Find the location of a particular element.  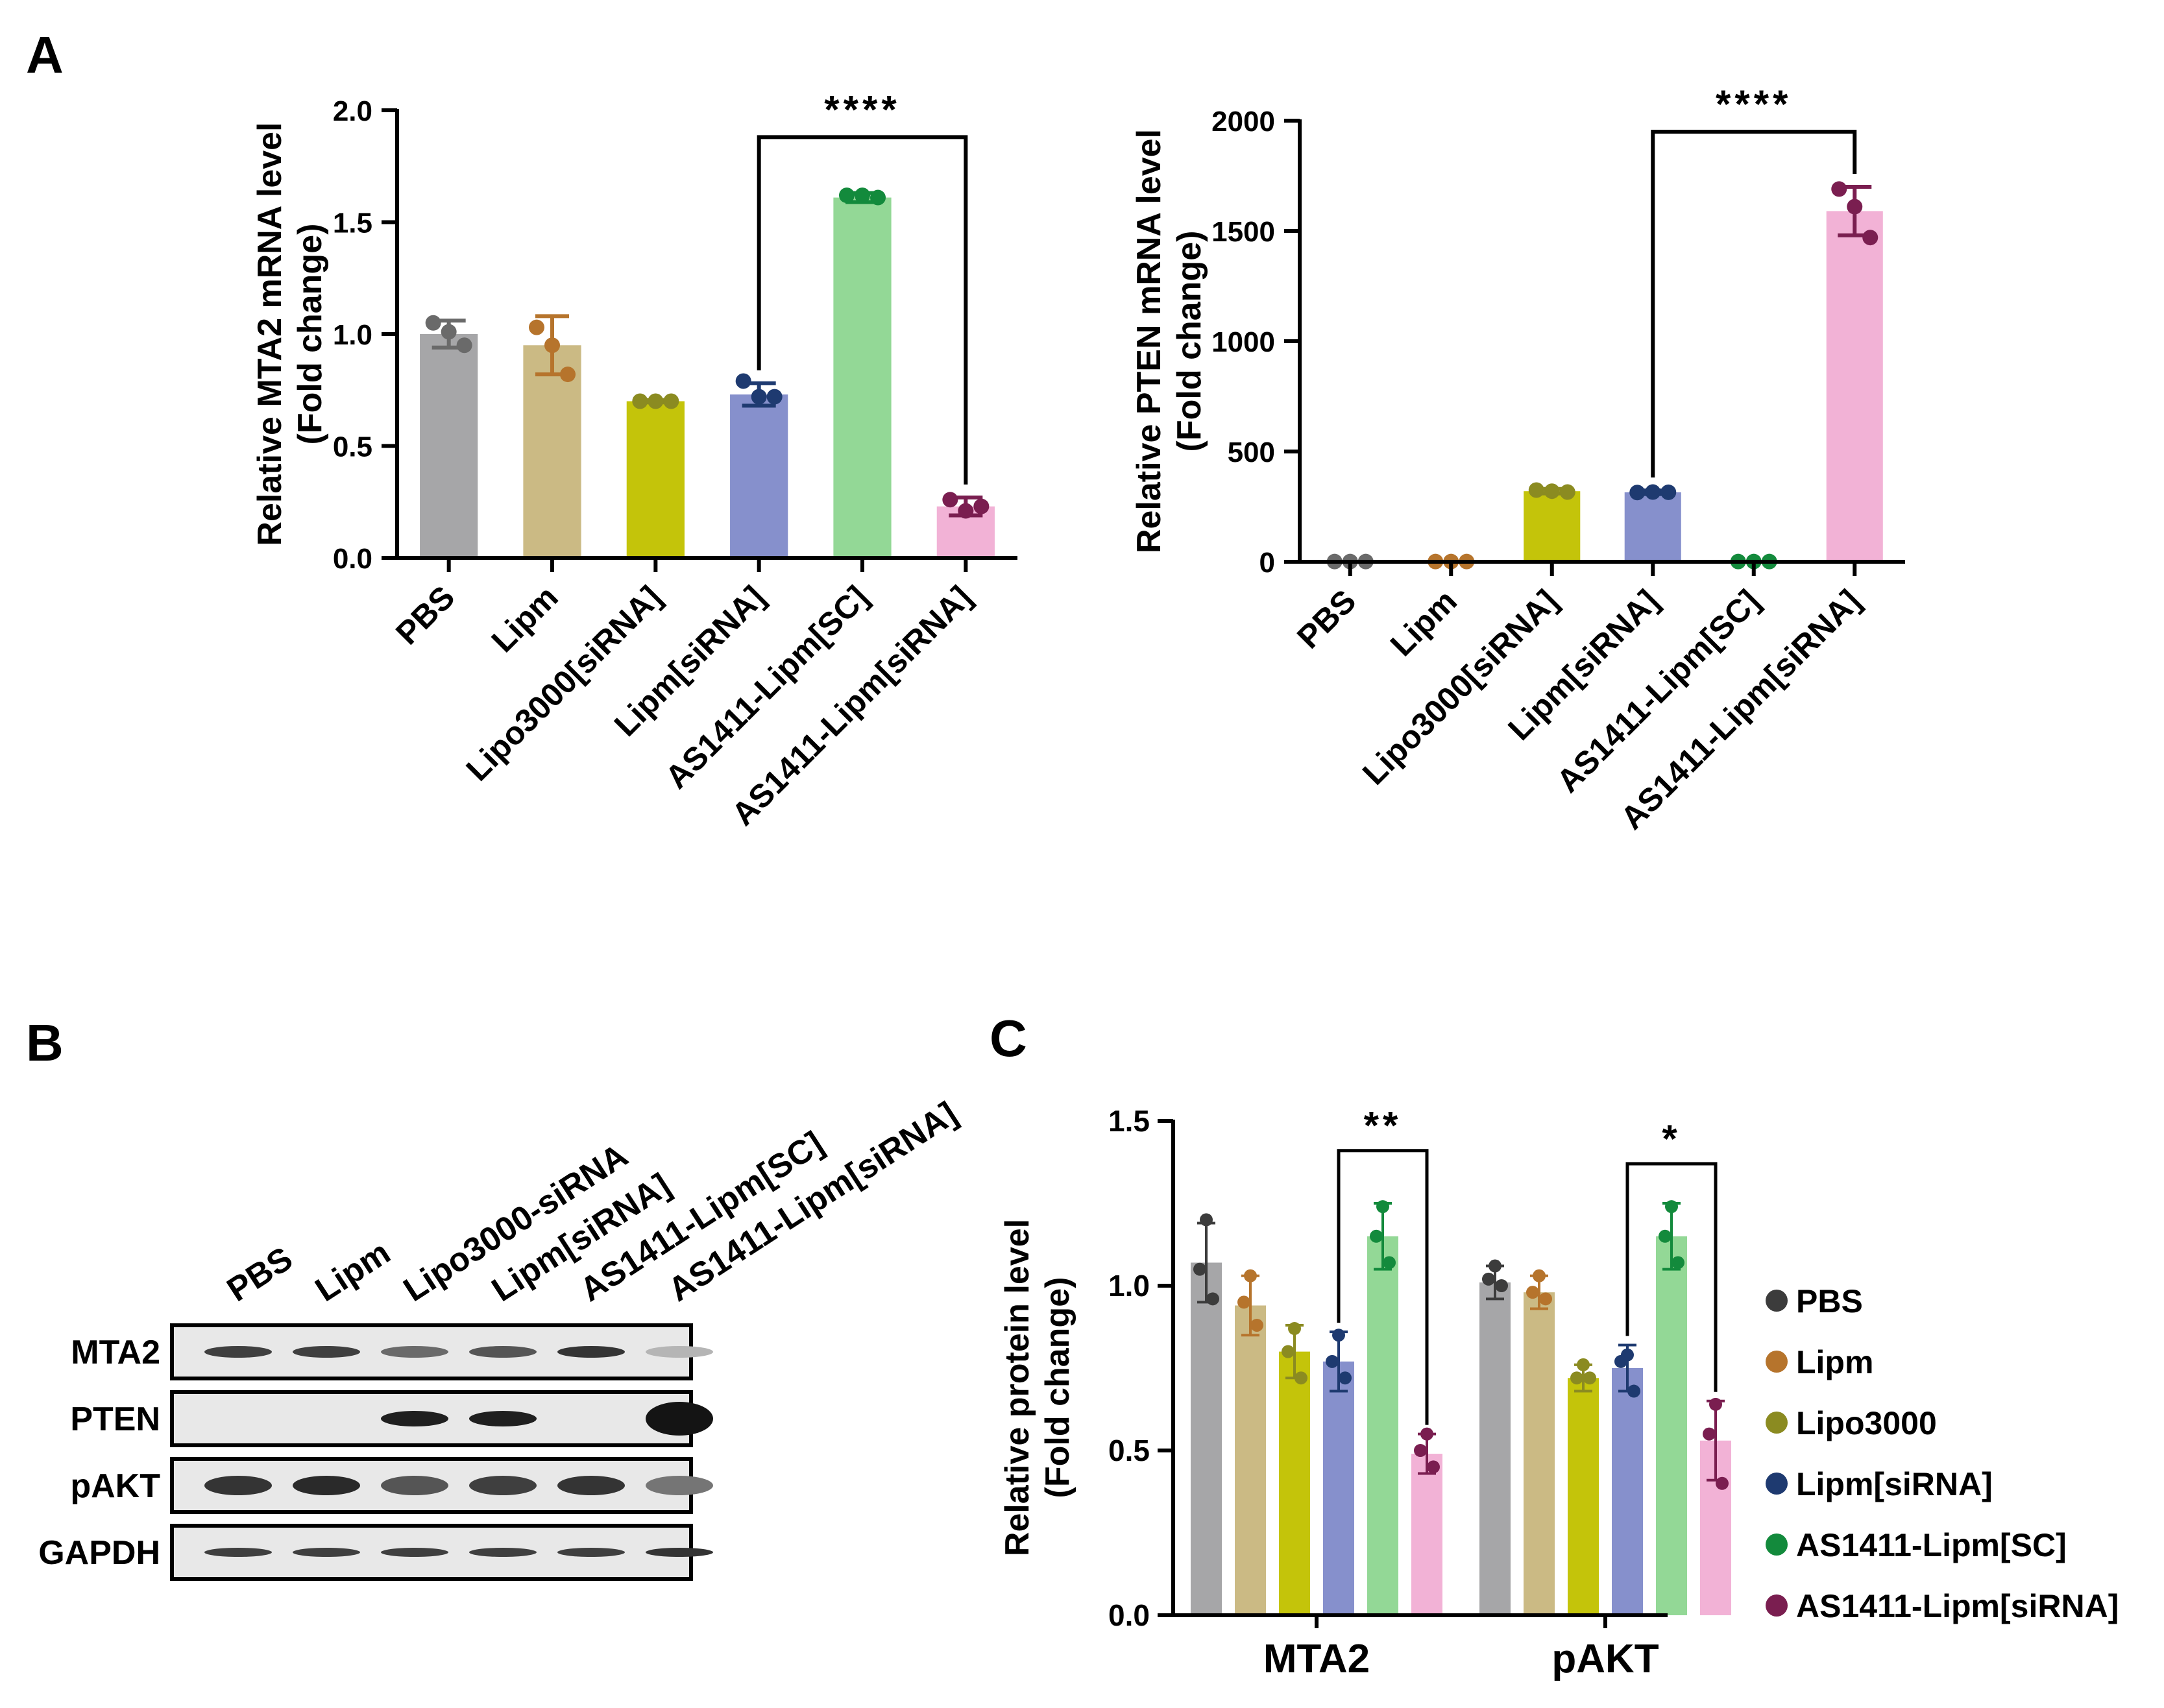

legend-label: AS1411-Lipm[SC] is located at coordinates (1931, 1545).